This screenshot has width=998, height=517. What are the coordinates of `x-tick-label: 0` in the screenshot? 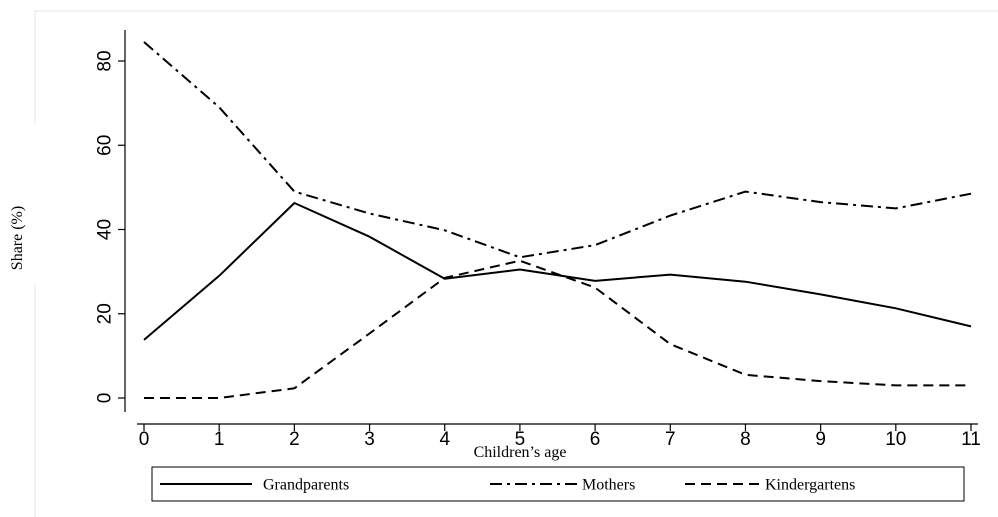 It's located at (144, 439).